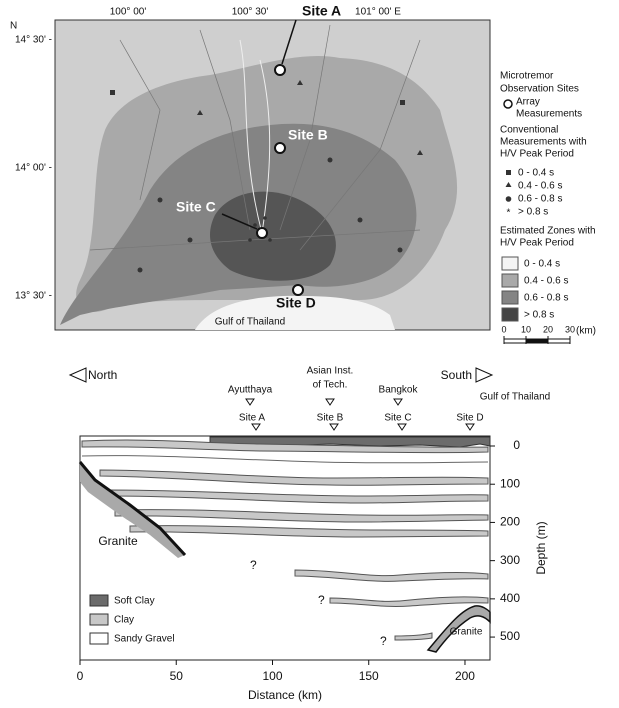 The width and height of the screenshot is (619, 708). I want to click on observation-points, so click(266, 176).